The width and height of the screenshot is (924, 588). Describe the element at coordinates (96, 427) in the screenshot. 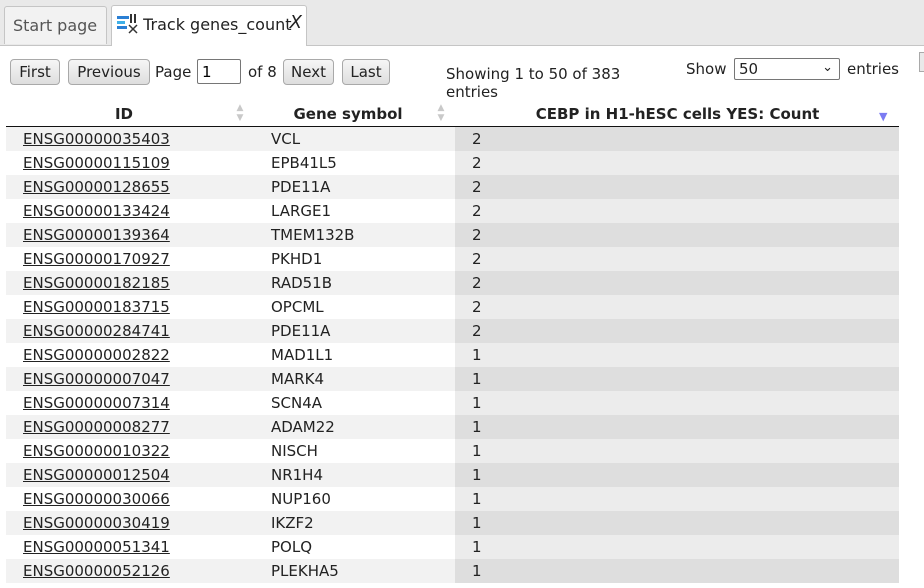

I see `gene-id-link: ENSG00000008277` at that location.